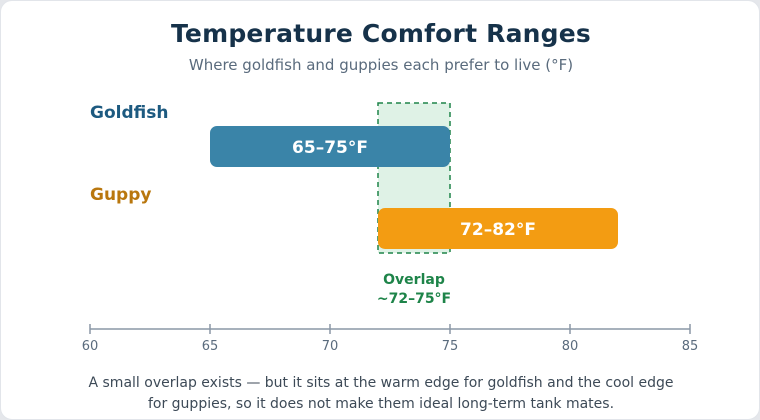 The height and width of the screenshot is (420, 760). Describe the element at coordinates (414, 299) in the screenshot. I see `overlap-range-label: ~72–75°F` at that location.